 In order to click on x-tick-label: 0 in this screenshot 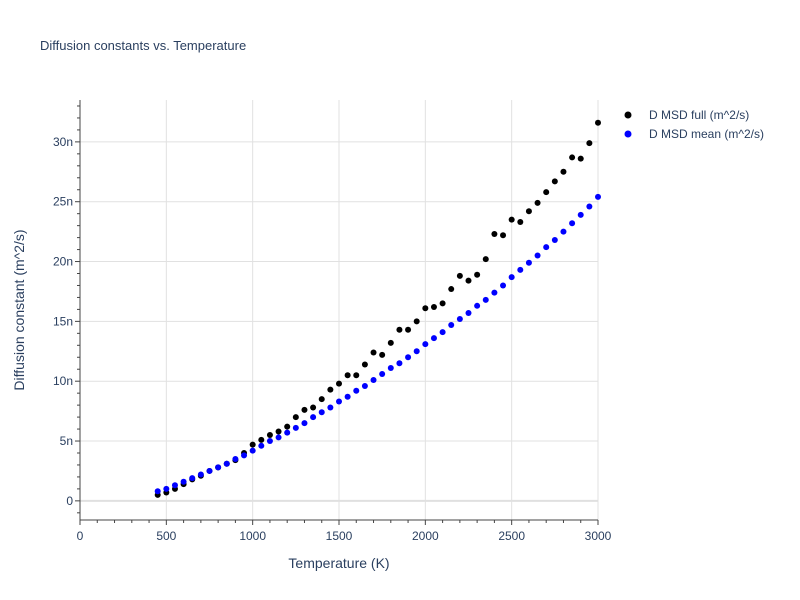, I will do `click(80, 536)`.